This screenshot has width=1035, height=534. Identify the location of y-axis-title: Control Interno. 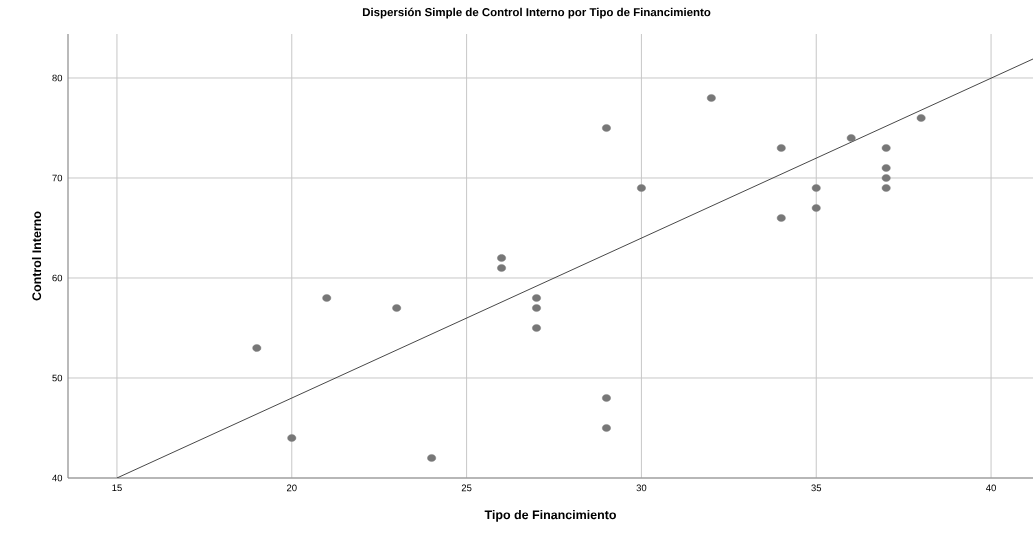
(36, 256).